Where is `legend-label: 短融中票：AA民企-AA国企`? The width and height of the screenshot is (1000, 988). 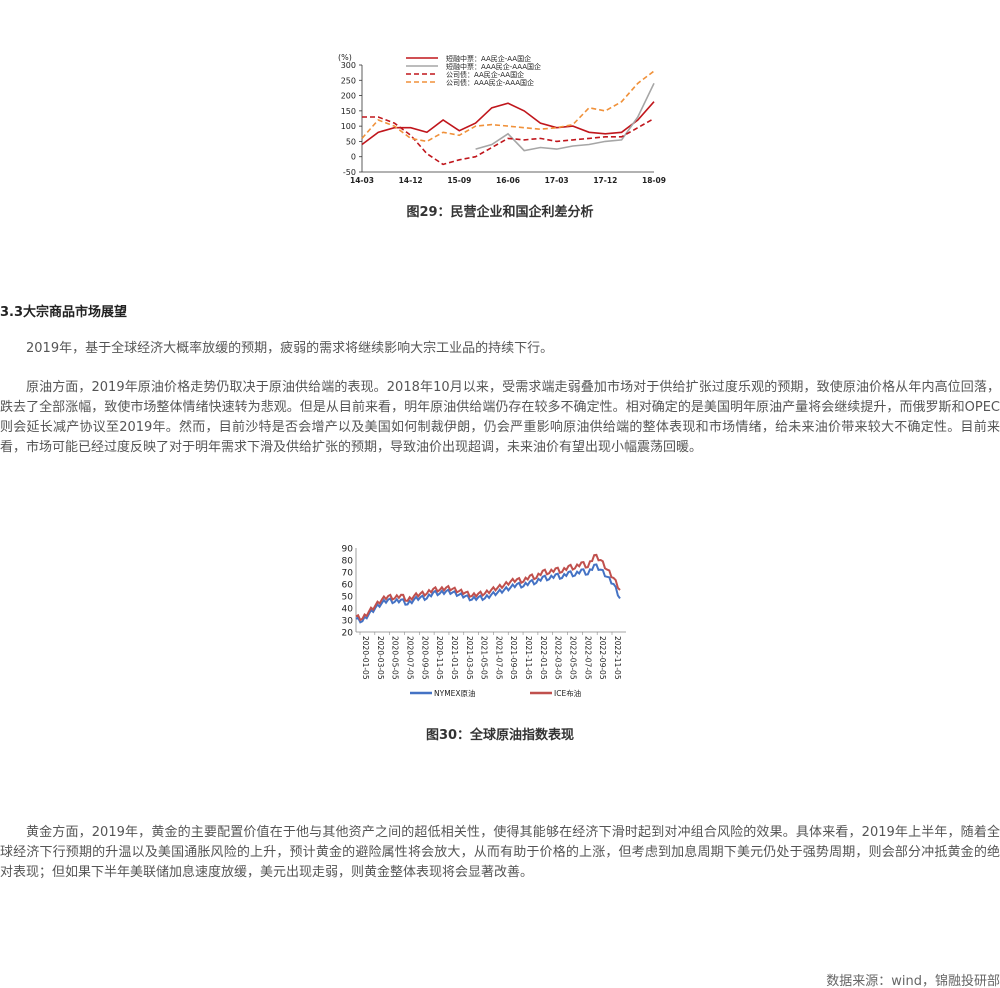
legend-label: 短融中票：AA民企-AA国企 is located at coordinates (488, 58).